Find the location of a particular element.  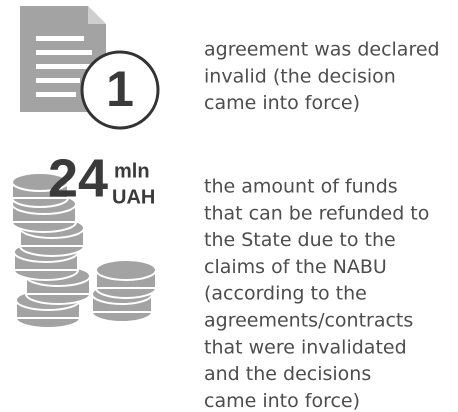

icon-unit: mln is located at coordinates (132, 171).